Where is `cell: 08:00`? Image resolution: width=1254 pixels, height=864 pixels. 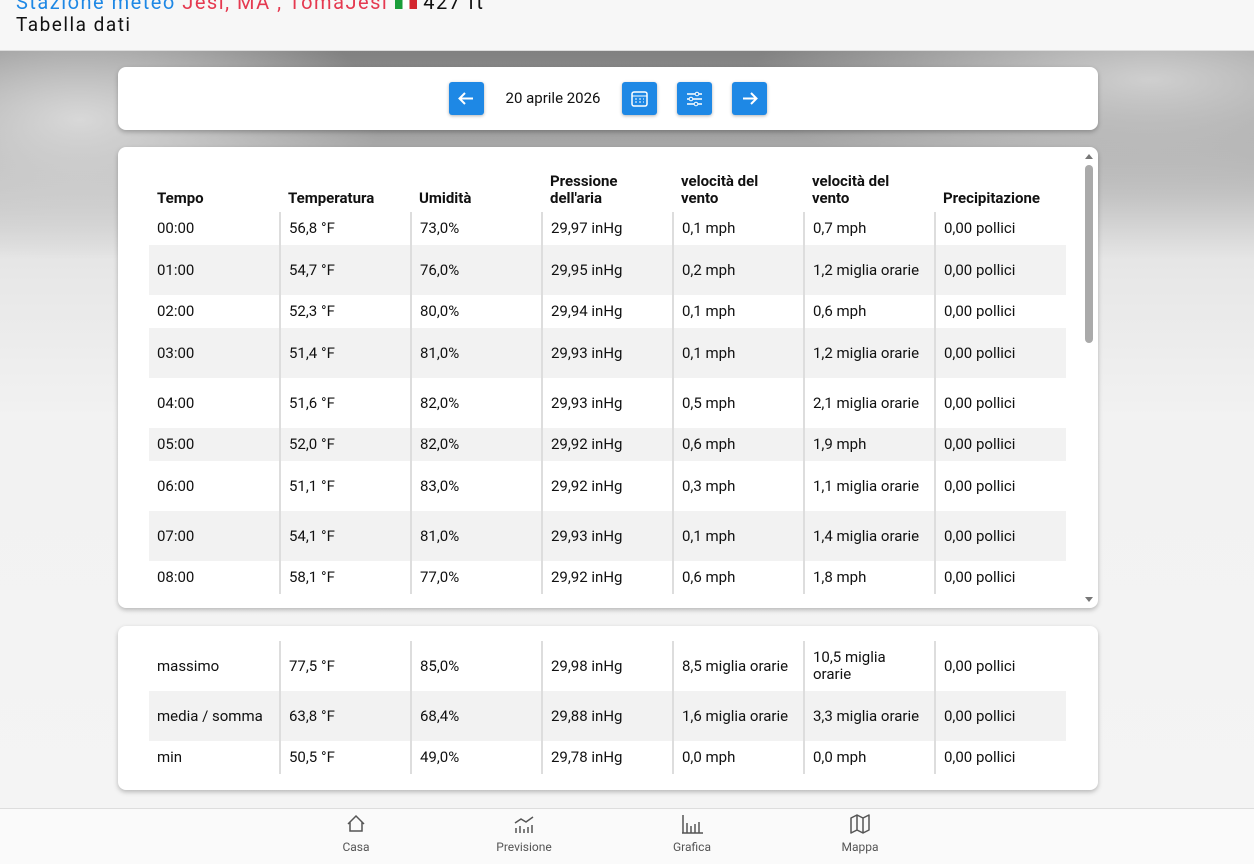 cell: 08:00 is located at coordinates (176, 577).